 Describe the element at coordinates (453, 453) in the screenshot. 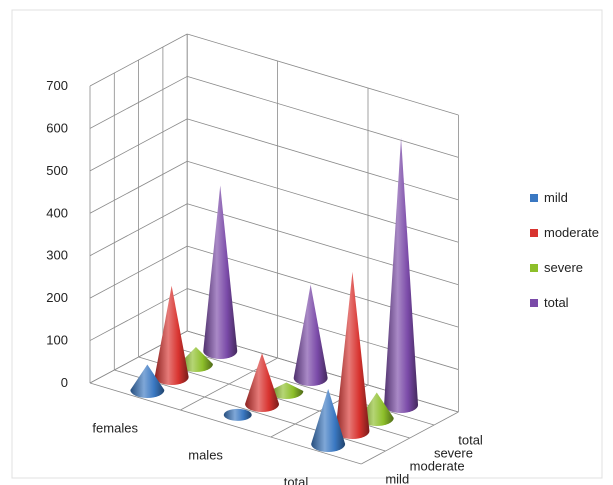

I see `depth-tick-label: severe` at that location.